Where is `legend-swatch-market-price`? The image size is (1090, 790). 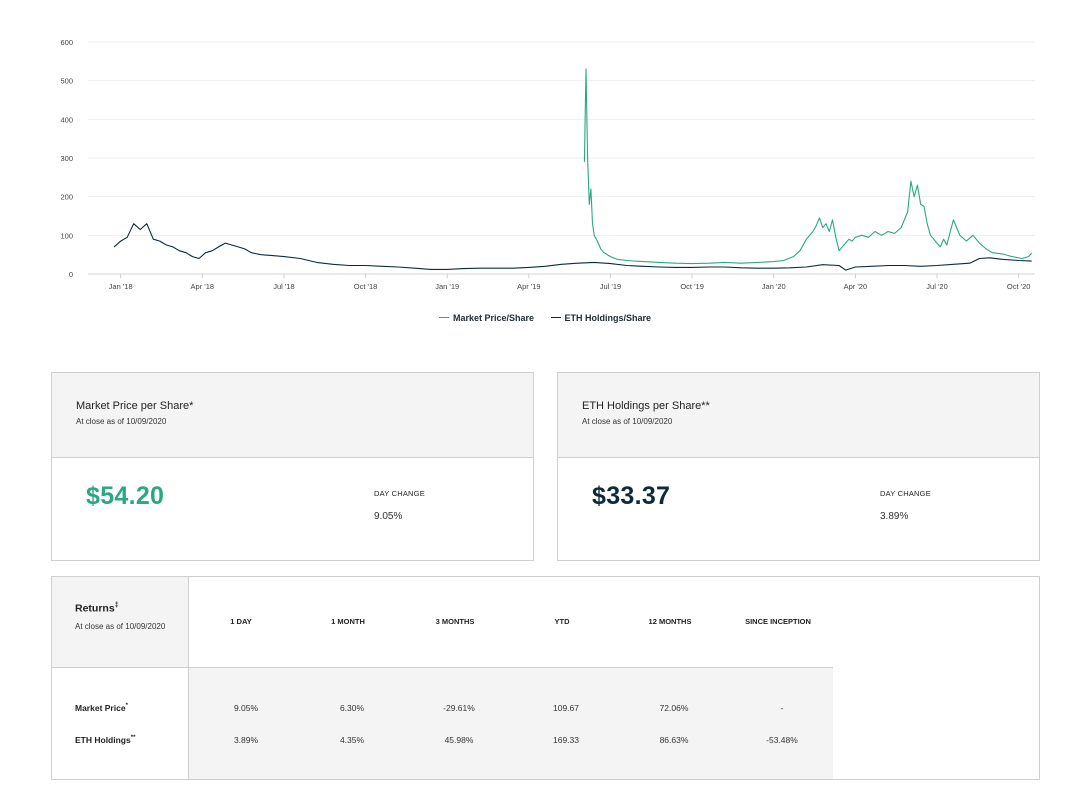 legend-swatch-market-price is located at coordinates (443, 318).